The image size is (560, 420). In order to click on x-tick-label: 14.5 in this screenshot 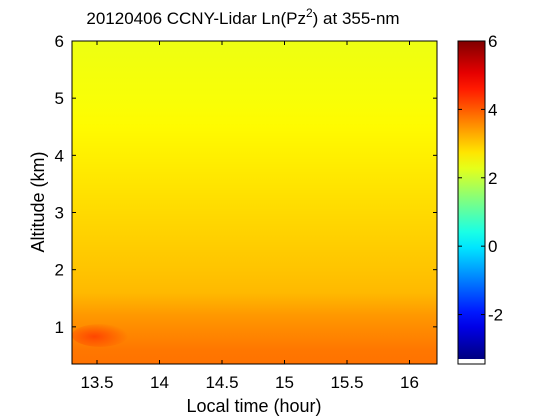, I will do `click(221, 382)`.